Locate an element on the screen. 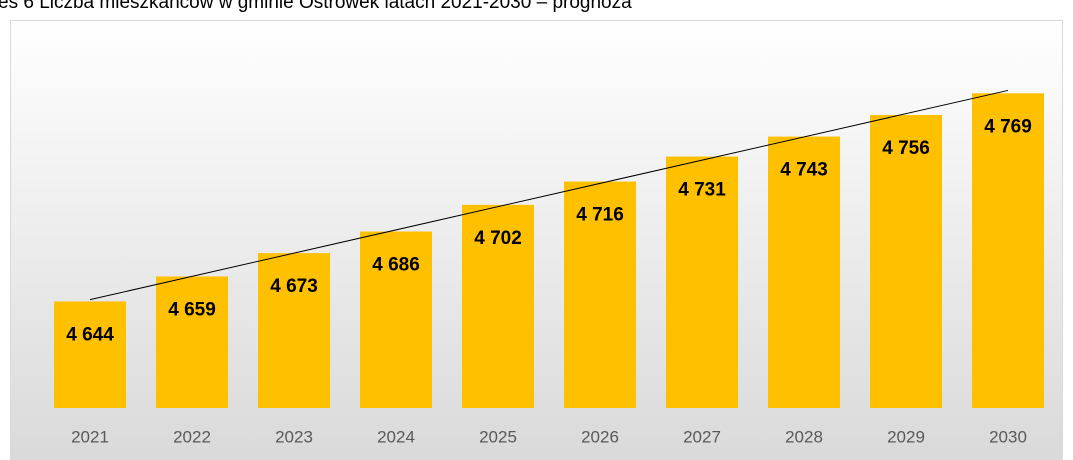 Image resolution: width=1073 pixels, height=460 pixels. data-label: 4 743 is located at coordinates (804, 170).